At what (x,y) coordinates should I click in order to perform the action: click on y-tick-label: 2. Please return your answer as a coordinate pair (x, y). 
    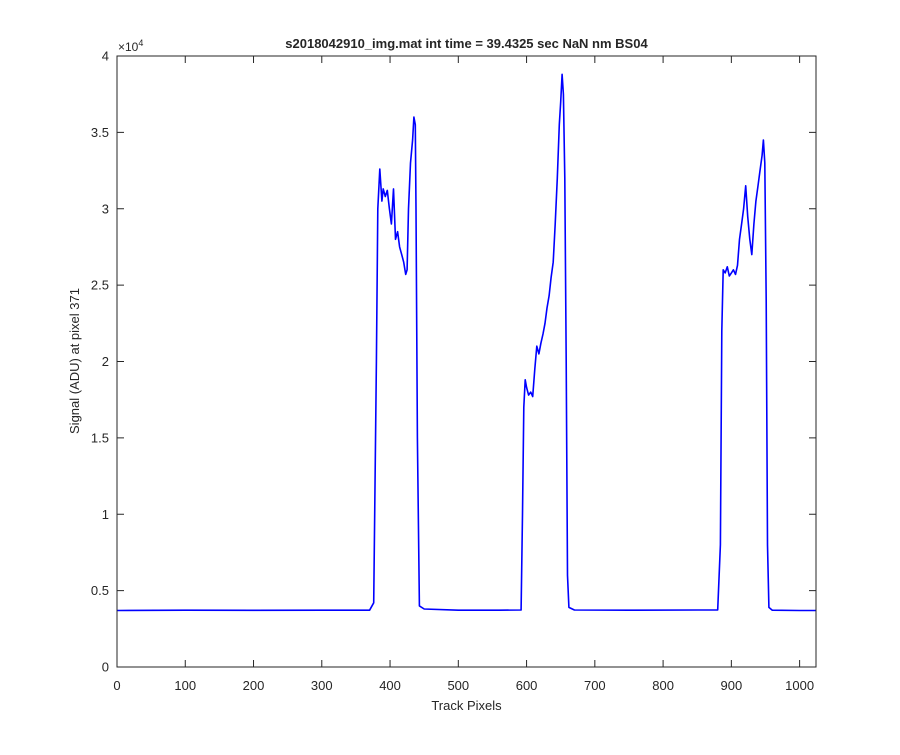
    Looking at the image, I should click on (105, 361).